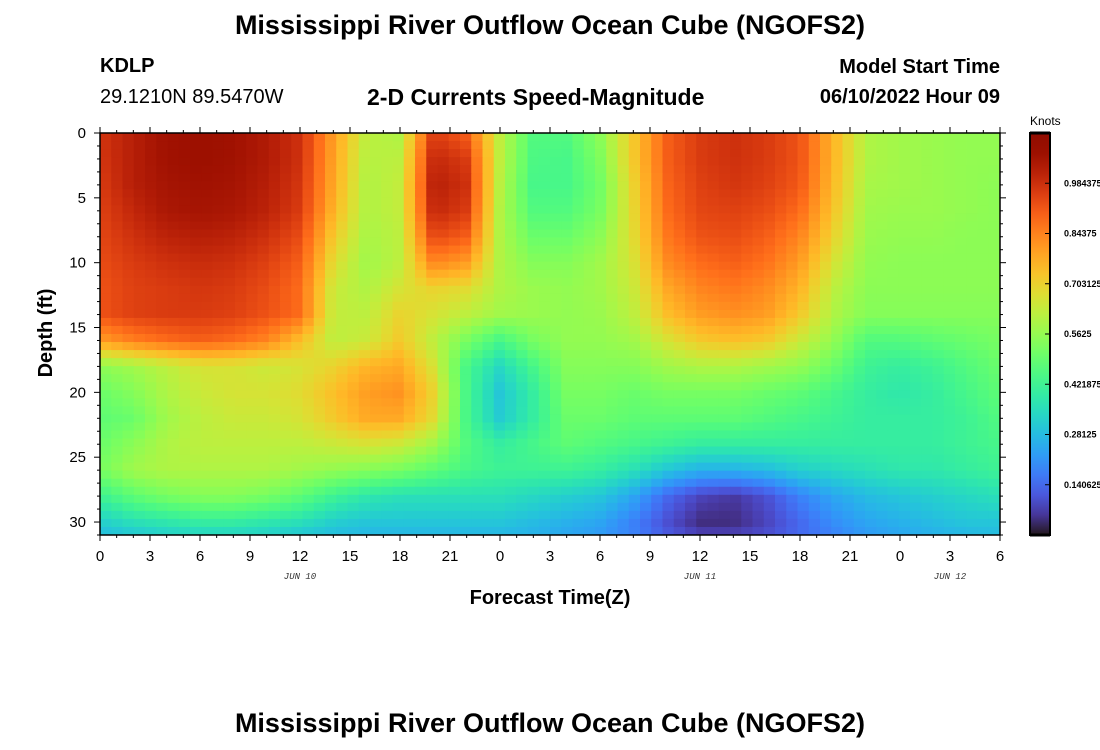 The width and height of the screenshot is (1100, 750). I want to click on x-tick-label: 0, so click(100, 556).